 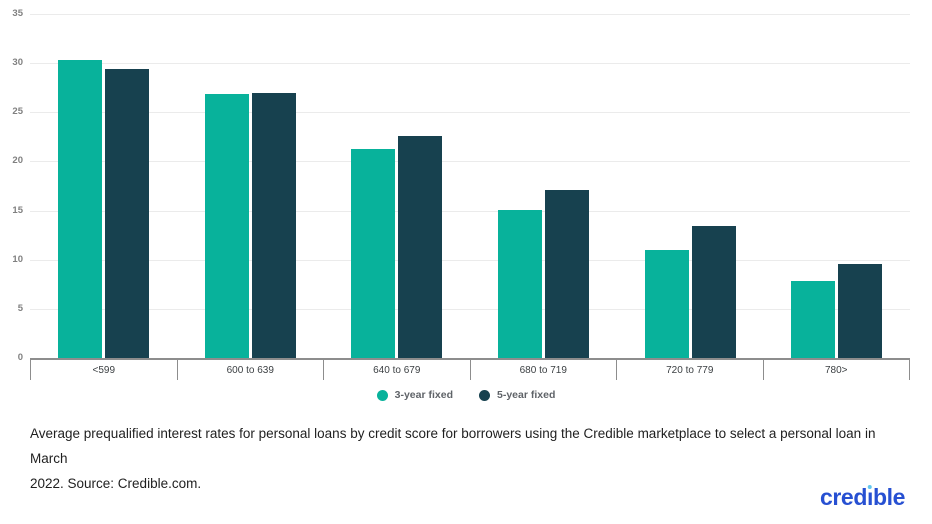 I want to click on legend-item-3-year-fixed: 3-year fixed, so click(x=414, y=395).